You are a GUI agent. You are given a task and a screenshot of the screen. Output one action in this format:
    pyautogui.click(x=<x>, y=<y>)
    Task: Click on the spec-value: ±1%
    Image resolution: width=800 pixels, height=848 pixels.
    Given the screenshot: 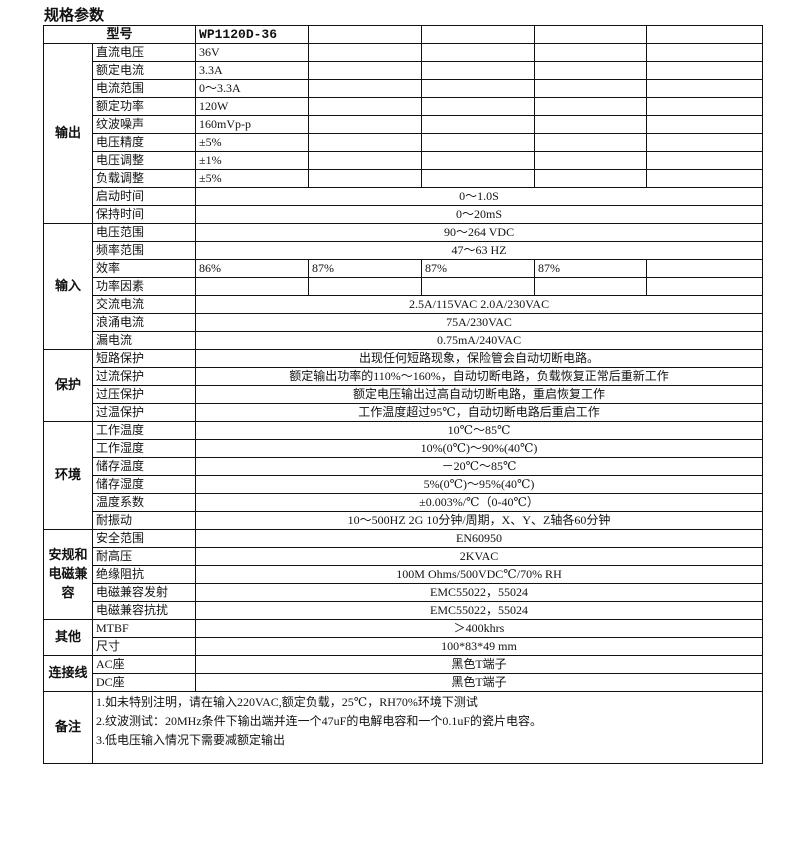 What is the action you would take?
    pyautogui.click(x=252, y=160)
    